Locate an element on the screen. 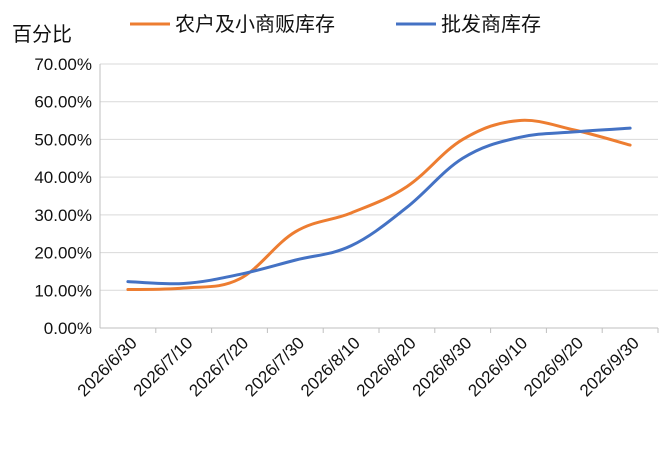 This screenshot has width=662, height=456. x-tick-label: 2026/8/20 is located at coordinates (386, 366).